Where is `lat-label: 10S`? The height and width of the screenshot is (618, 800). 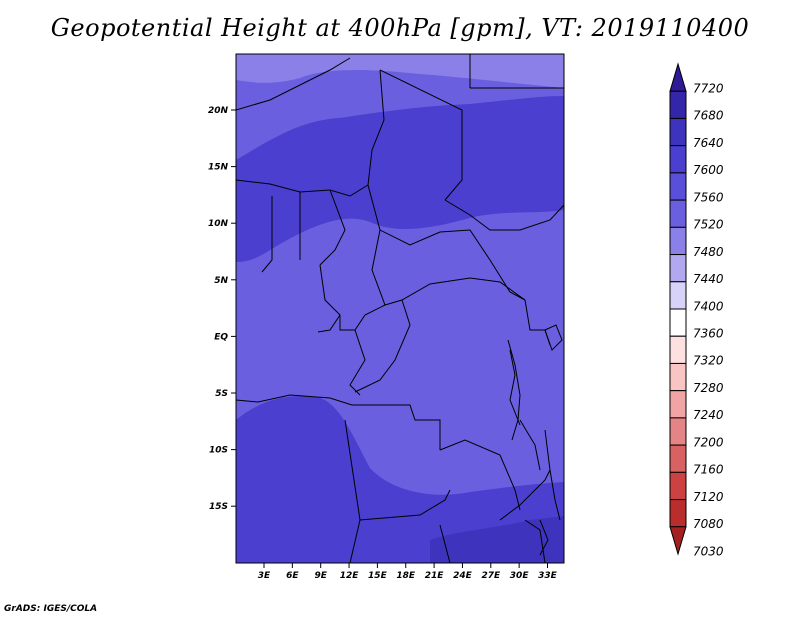 lat-label: 10S is located at coordinates (218, 451).